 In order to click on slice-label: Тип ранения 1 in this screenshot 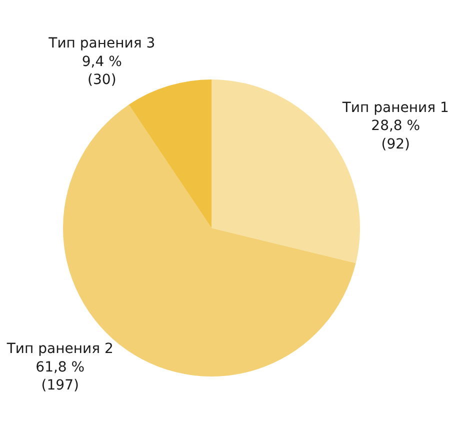, I will do `click(395, 108)`.